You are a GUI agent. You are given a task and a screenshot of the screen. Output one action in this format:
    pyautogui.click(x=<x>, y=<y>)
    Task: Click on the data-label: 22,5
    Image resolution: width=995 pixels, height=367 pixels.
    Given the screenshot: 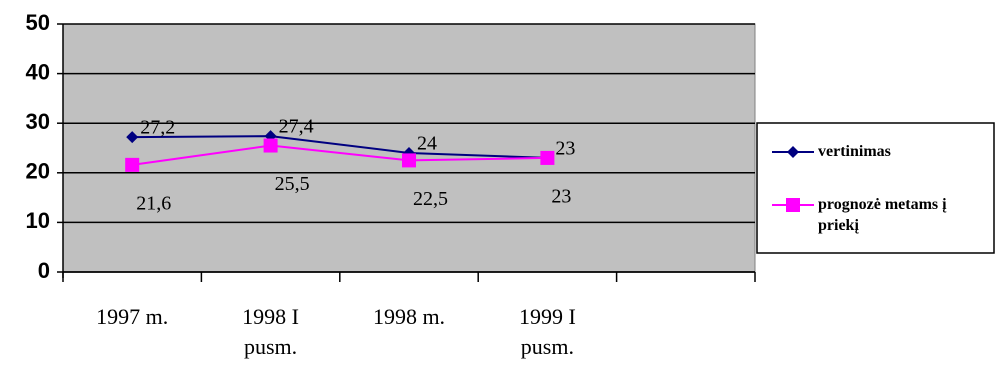 What is the action you would take?
    pyautogui.click(x=430, y=199)
    